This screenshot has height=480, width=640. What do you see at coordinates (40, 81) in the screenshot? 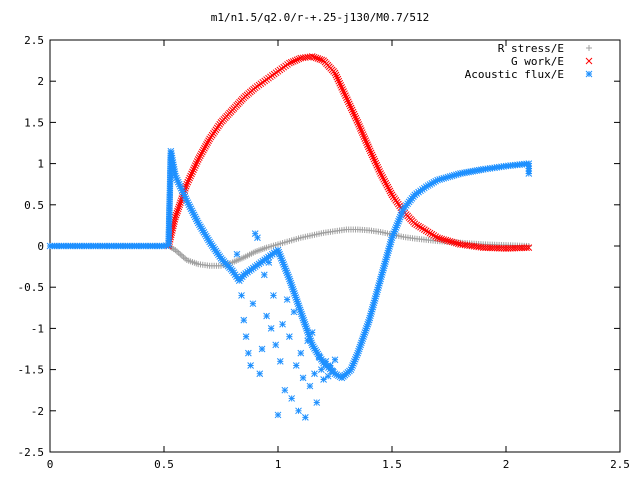
I see `y-tick-label: 2` at bounding box center [40, 81].